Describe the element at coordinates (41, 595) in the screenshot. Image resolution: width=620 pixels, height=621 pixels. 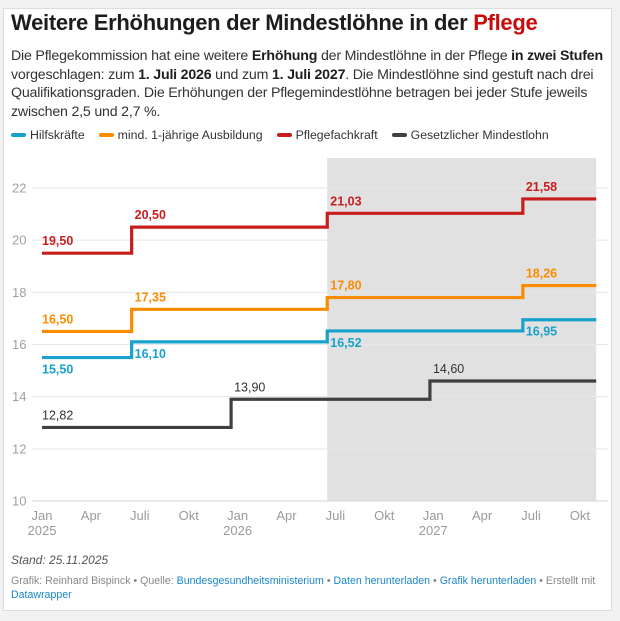
I see `datawrapper-link: Datawrapper` at that location.